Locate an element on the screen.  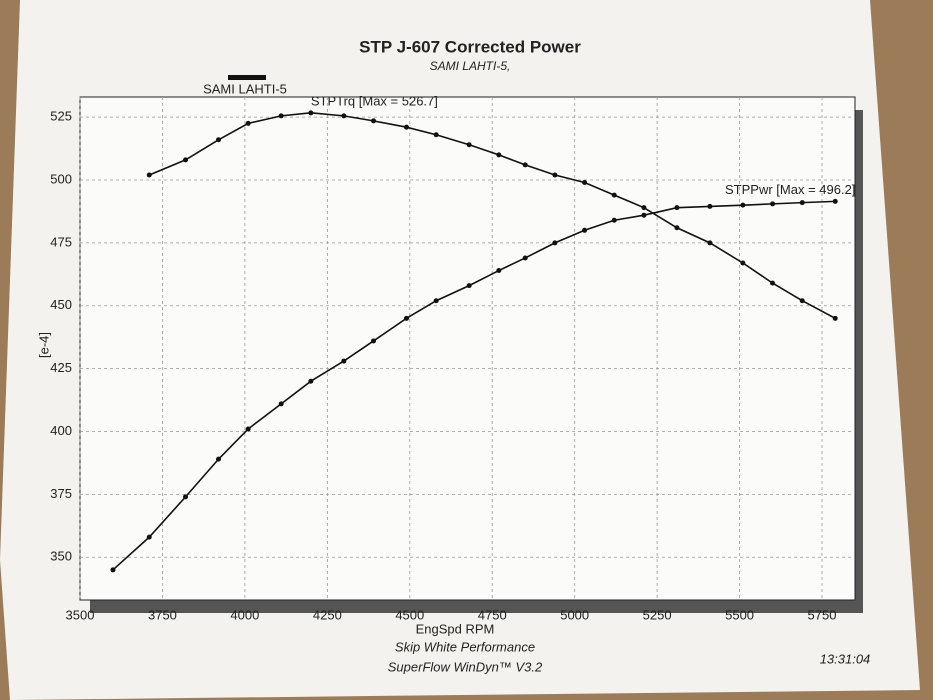
x-tick-label: 3750 is located at coordinates (162, 614).